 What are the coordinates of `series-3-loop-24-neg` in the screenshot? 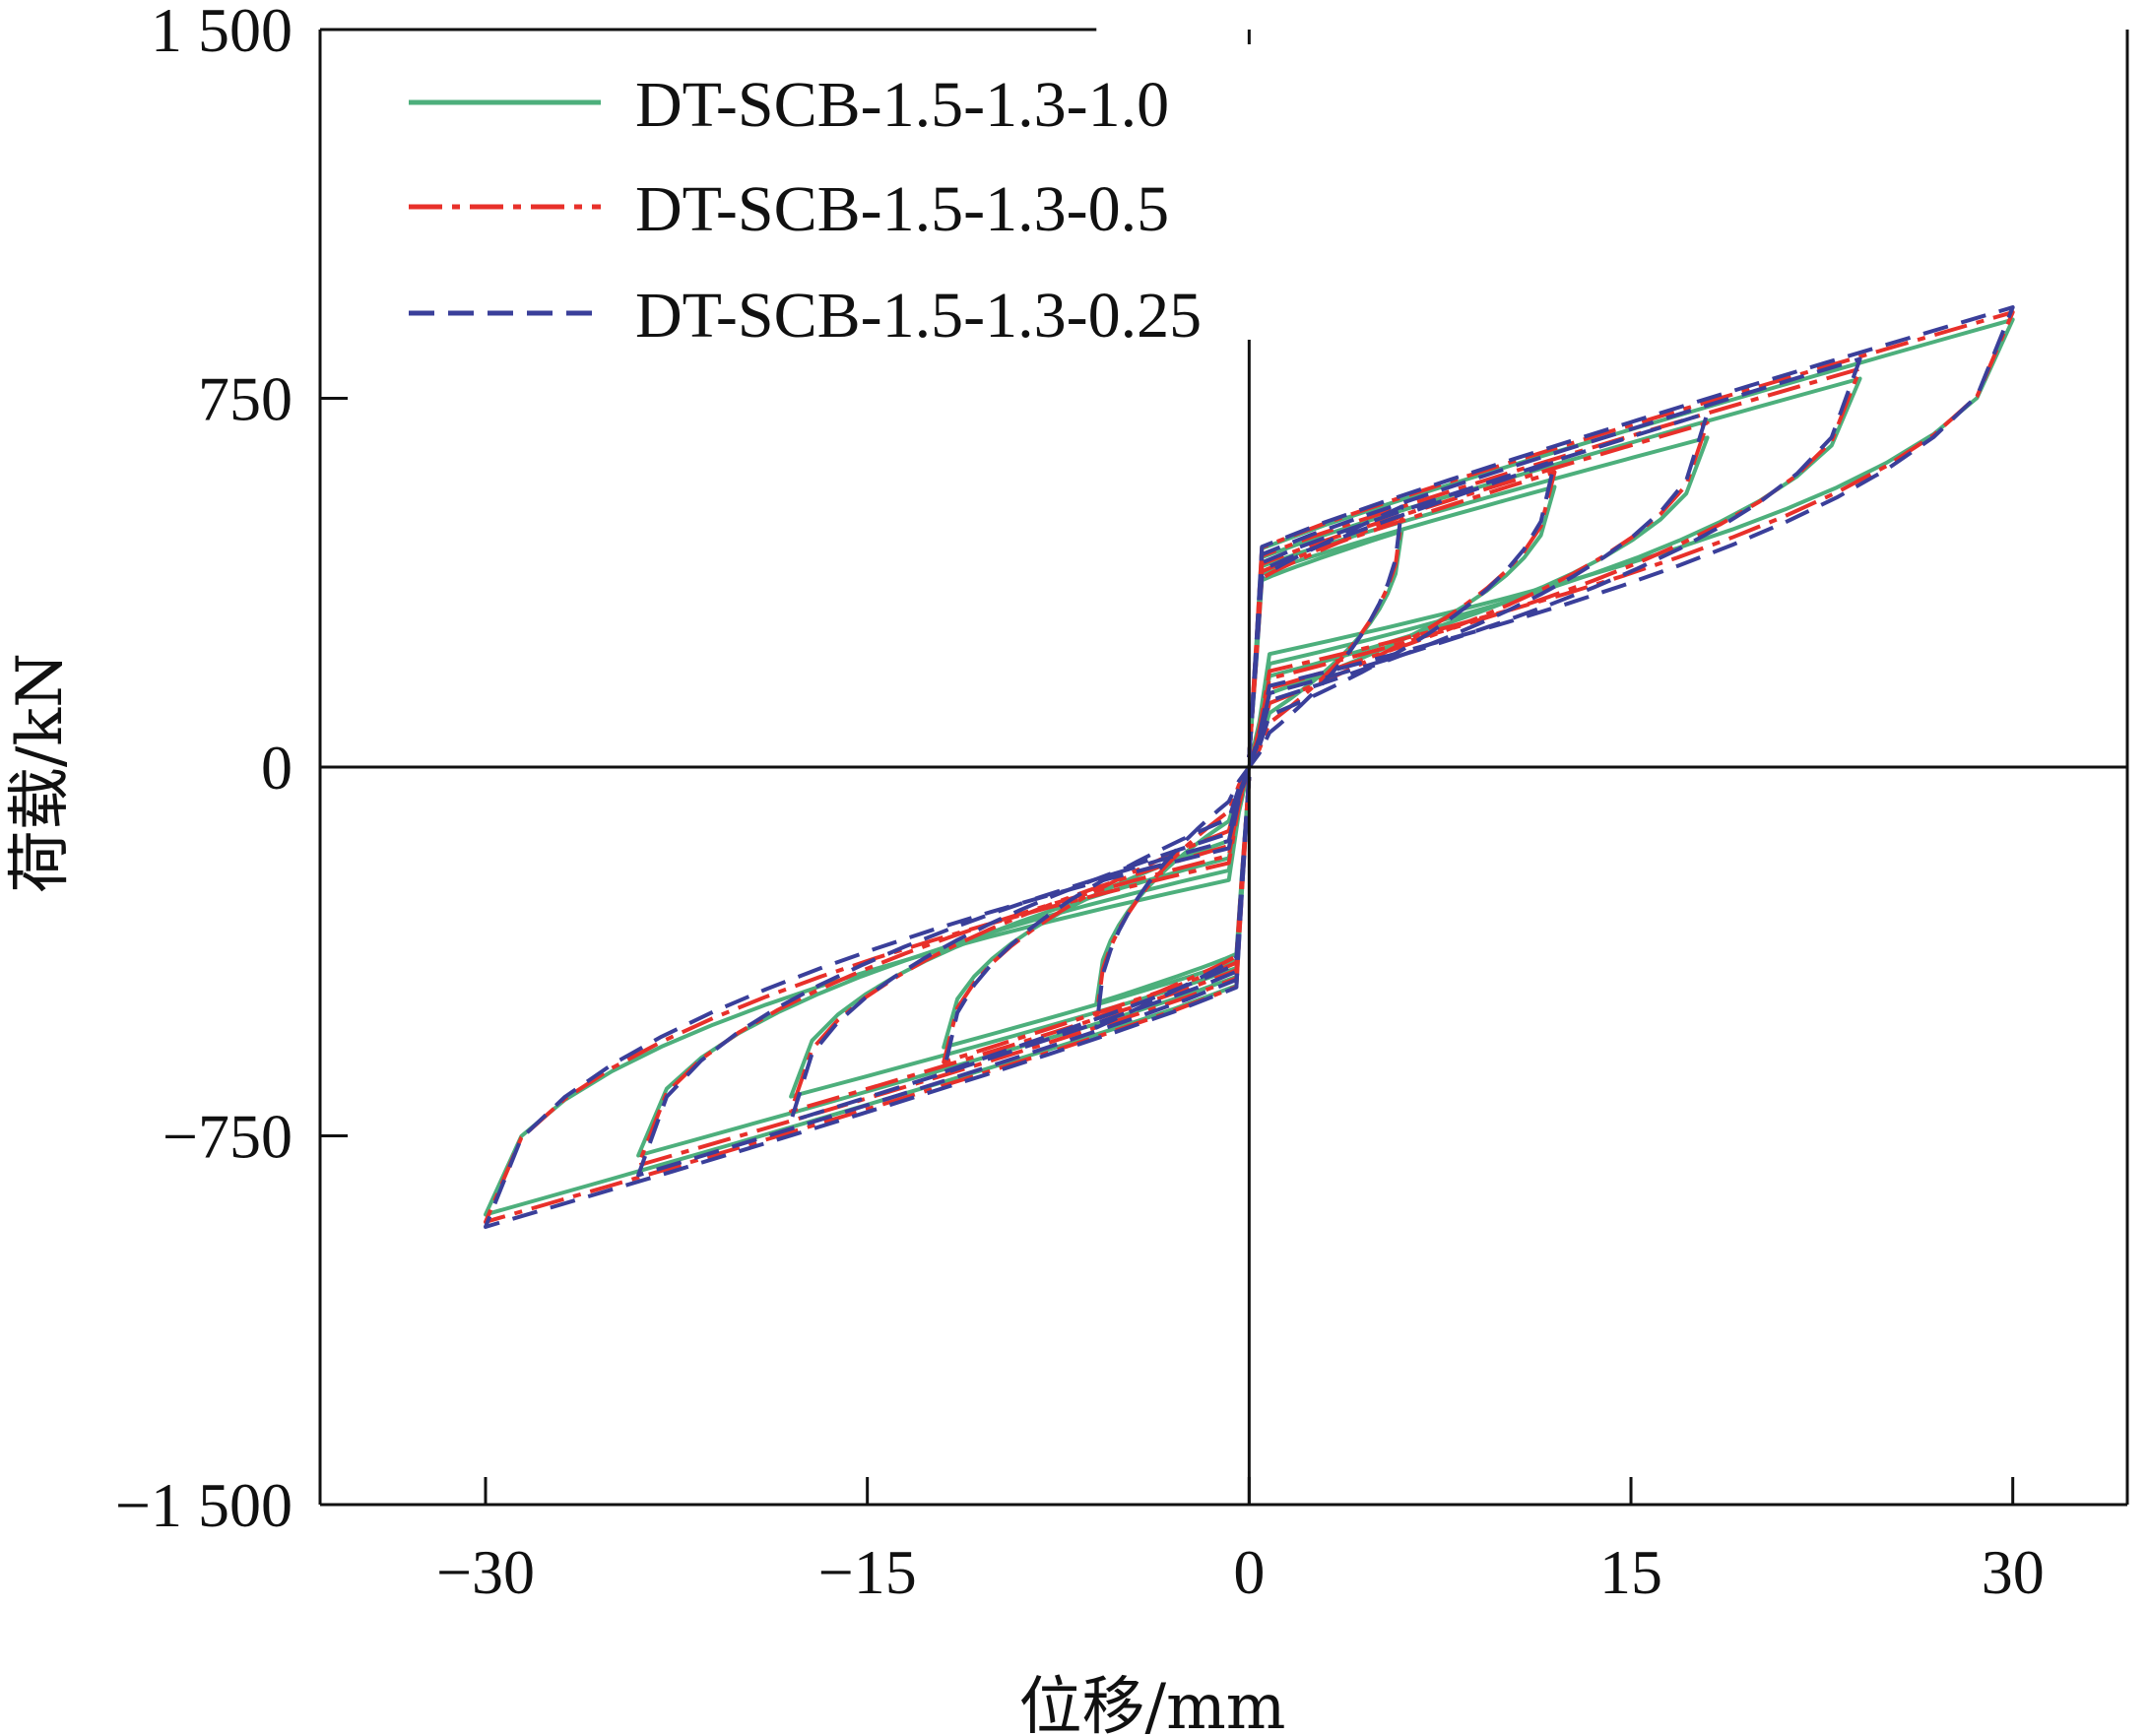 It's located at (944, 972).